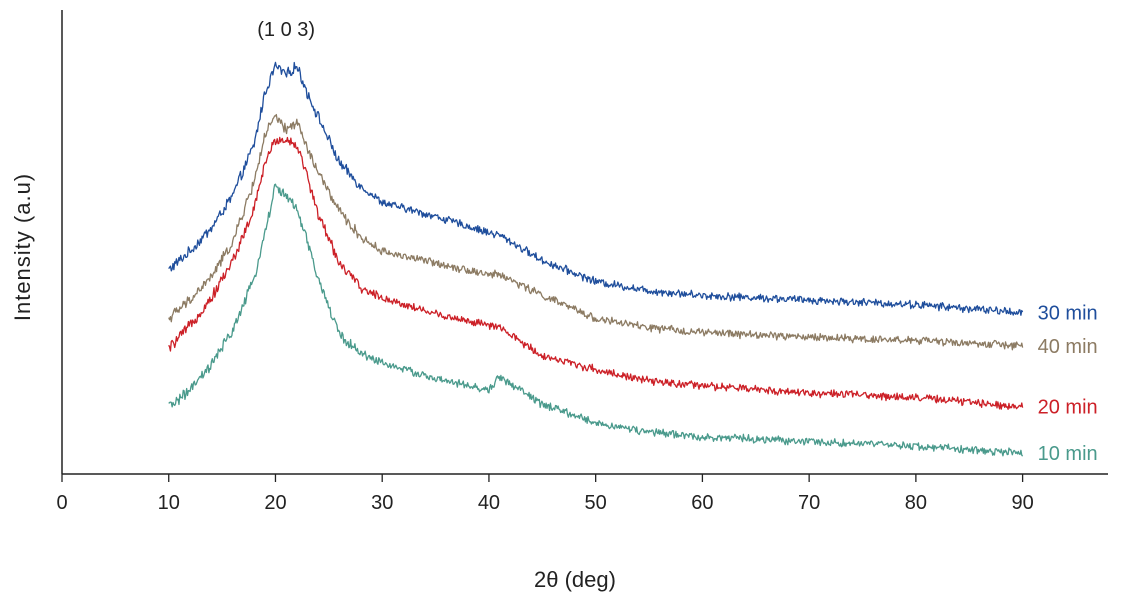 Image resolution: width=1124 pixels, height=606 pixels. Describe the element at coordinates (1068, 314) in the screenshot. I see `series-label: 30 min` at that location.